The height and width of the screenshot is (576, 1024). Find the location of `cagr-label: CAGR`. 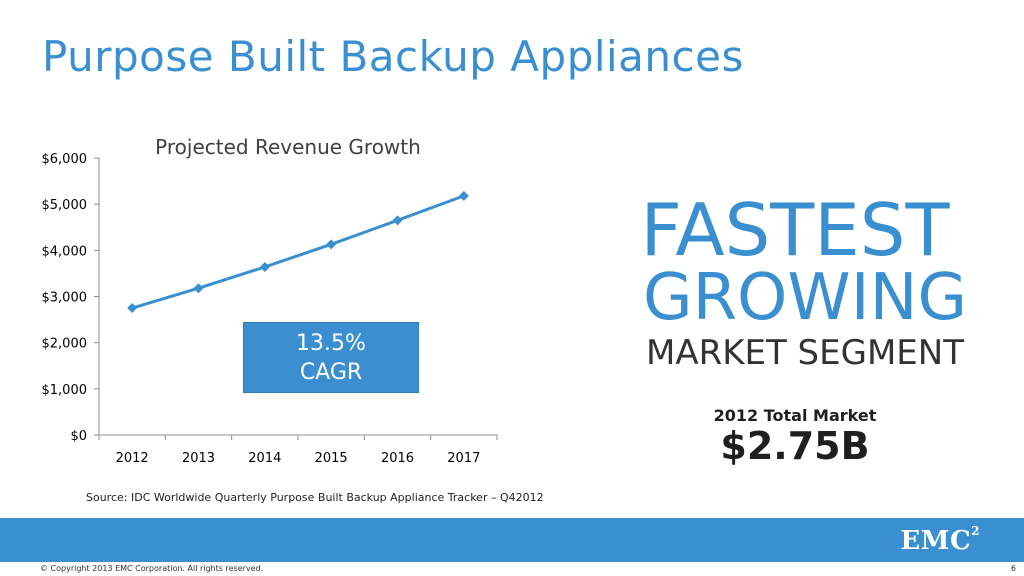

cagr-label: CAGR is located at coordinates (331, 372).